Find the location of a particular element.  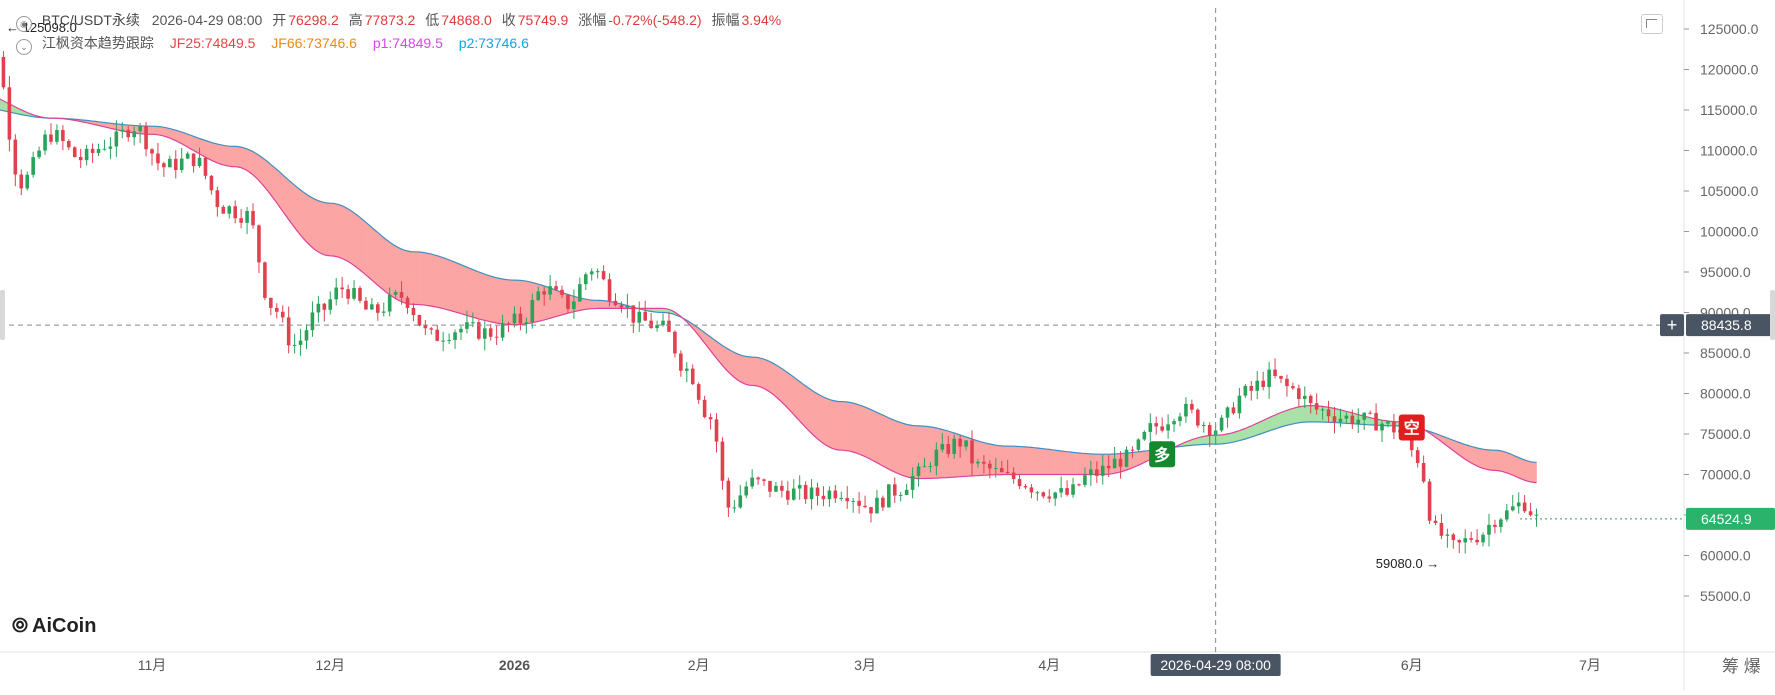

open-label: 开 is located at coordinates (279, 20).